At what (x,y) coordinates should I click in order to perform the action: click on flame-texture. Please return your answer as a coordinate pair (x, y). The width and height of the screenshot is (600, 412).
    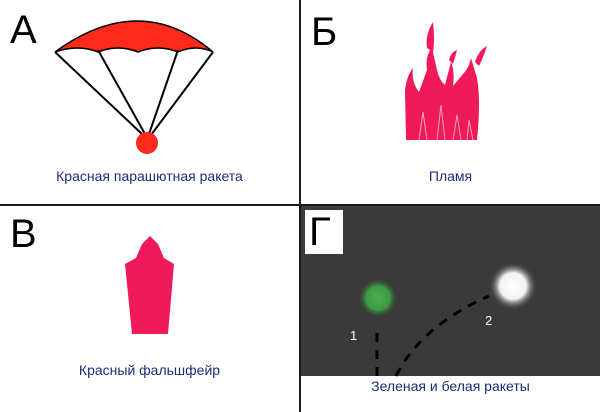
    Looking at the image, I should click on (446, 122).